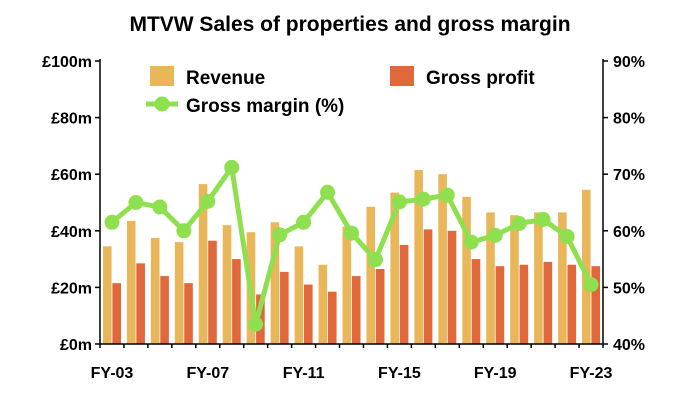  I want to click on legend-revenue-label: Revenue, so click(225, 78).